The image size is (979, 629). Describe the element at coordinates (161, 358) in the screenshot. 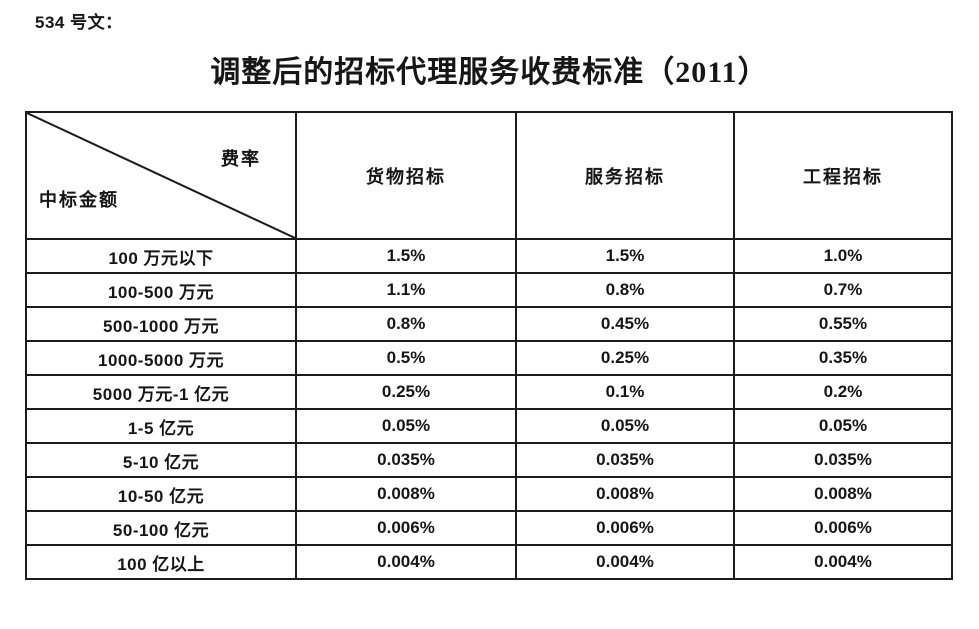

I see `row-label-cell: 1000-5000 万元` at that location.